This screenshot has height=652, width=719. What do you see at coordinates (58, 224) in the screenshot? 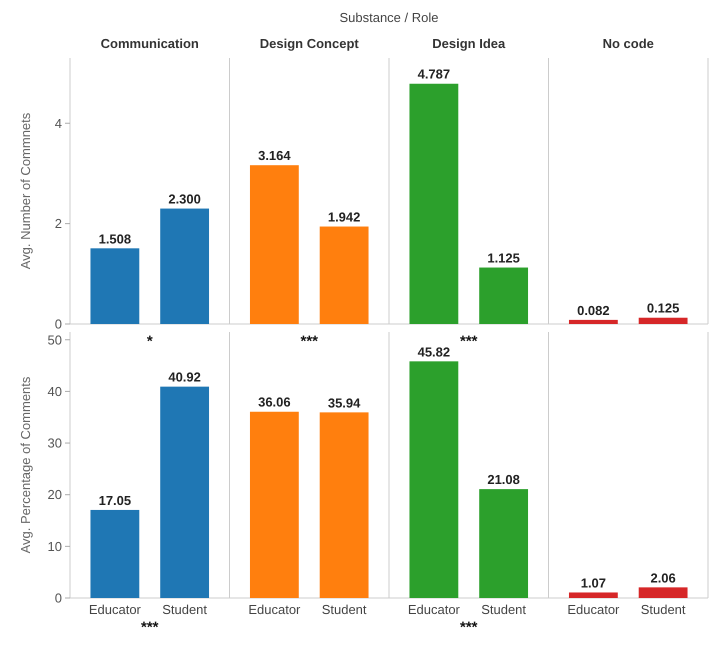
I see `y-tick-label: 2` at bounding box center [58, 224].